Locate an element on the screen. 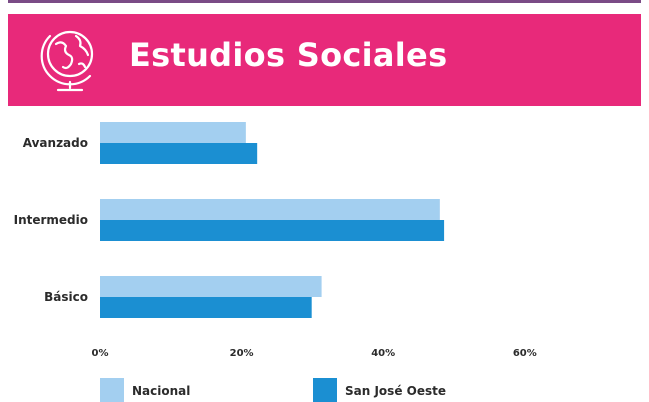  x-tick-label: 60% is located at coordinates (525, 353).